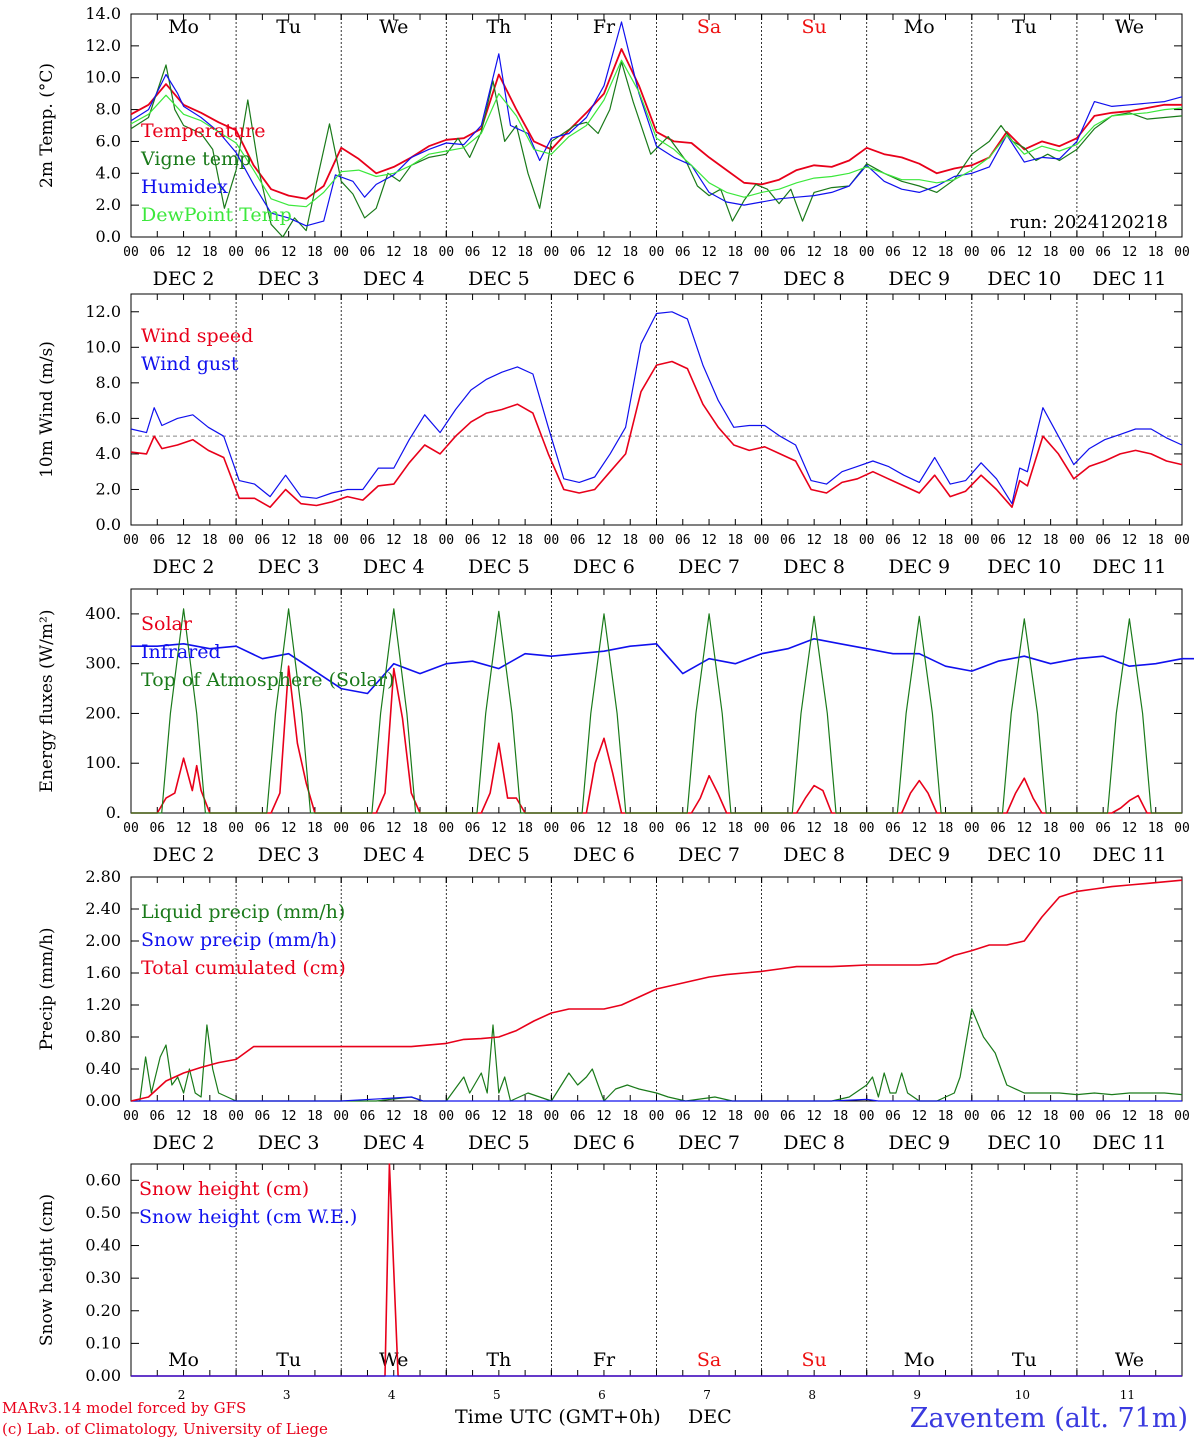 Image resolution: width=1194 pixels, height=1440 pixels. Describe the element at coordinates (103, 1179) in the screenshot. I see `y-tick-label: 0.60` at that location.